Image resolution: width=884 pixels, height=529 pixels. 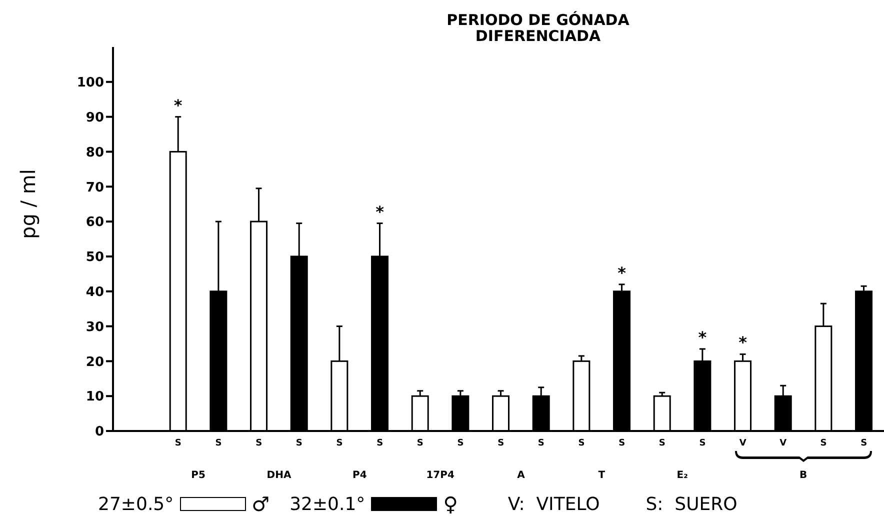 I want to click on y-tick-label: 90, so click(x=95, y=118).